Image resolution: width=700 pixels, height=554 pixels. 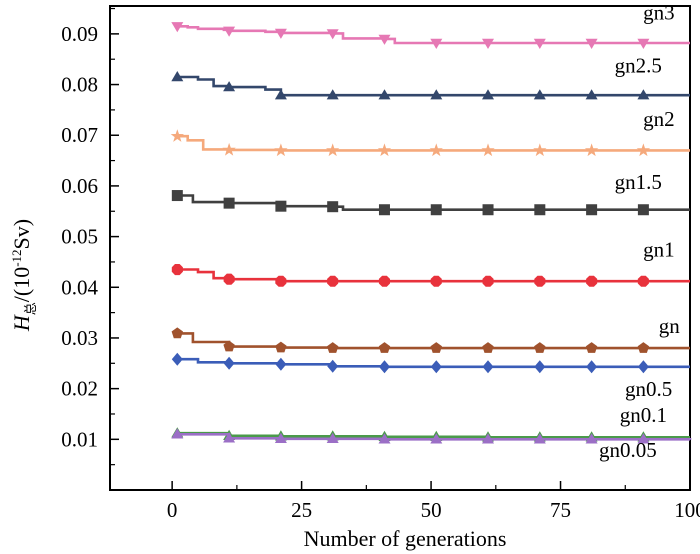 What do you see at coordinates (628, 450) in the screenshot?
I see `series-label: gn0.05` at bounding box center [628, 450].